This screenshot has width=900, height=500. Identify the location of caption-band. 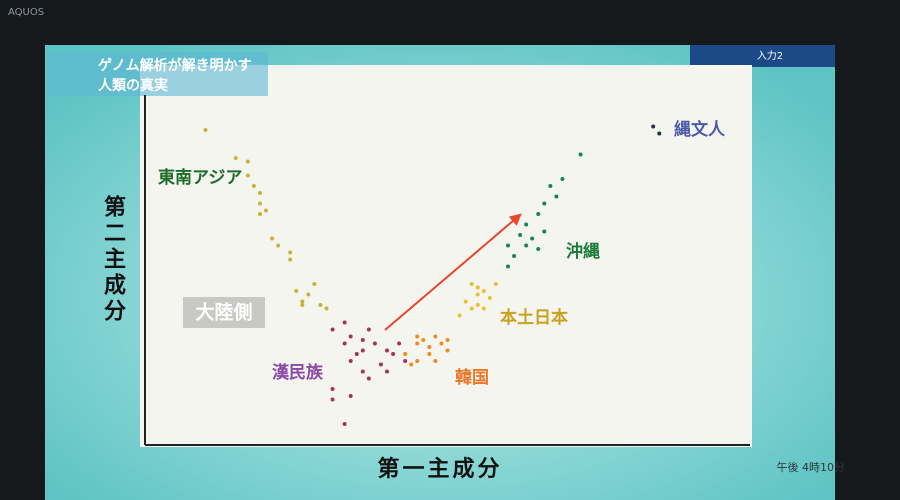
(158, 74).